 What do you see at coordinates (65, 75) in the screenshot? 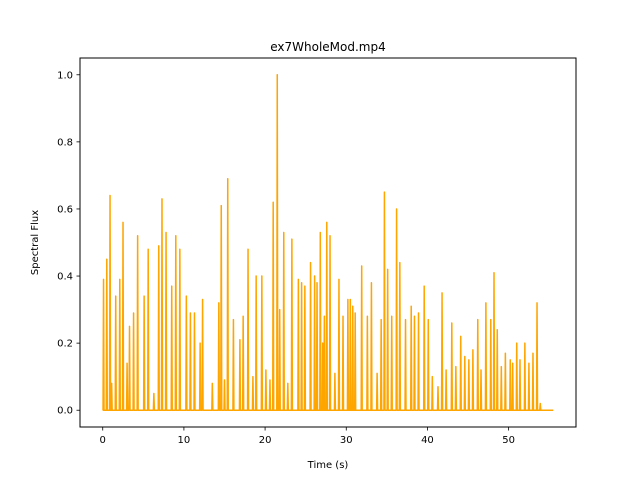
I see `y-tick-label: 1.0` at bounding box center [65, 75].